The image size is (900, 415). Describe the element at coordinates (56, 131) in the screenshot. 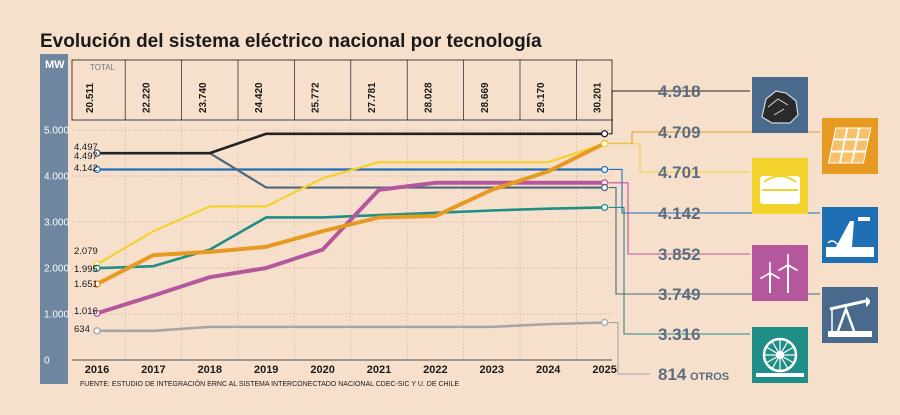

I see `y-tick-label: 5.000` at that location.